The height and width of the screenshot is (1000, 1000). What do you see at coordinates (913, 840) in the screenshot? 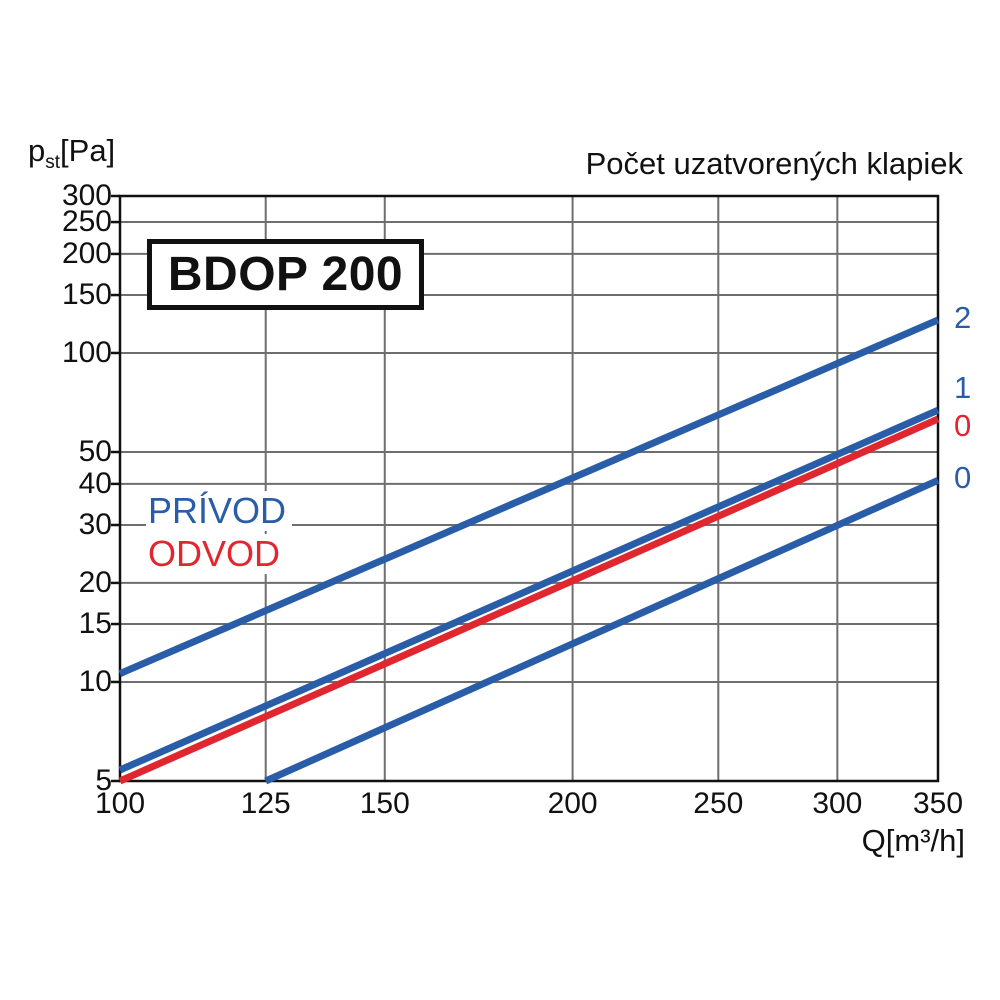
I see `x-axis-label: Q[m³/h]` at bounding box center [913, 840].